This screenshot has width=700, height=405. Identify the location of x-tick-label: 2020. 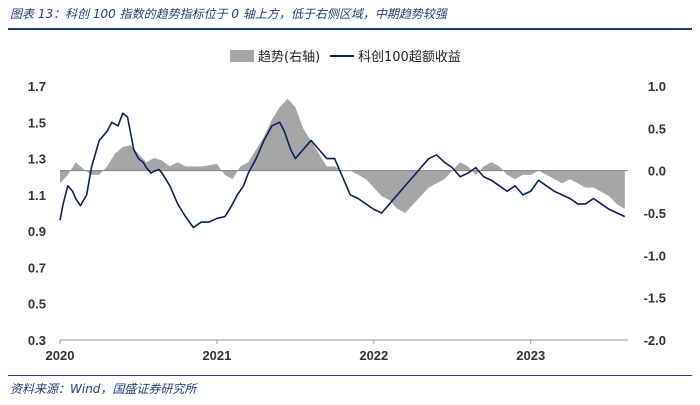
(60, 355).